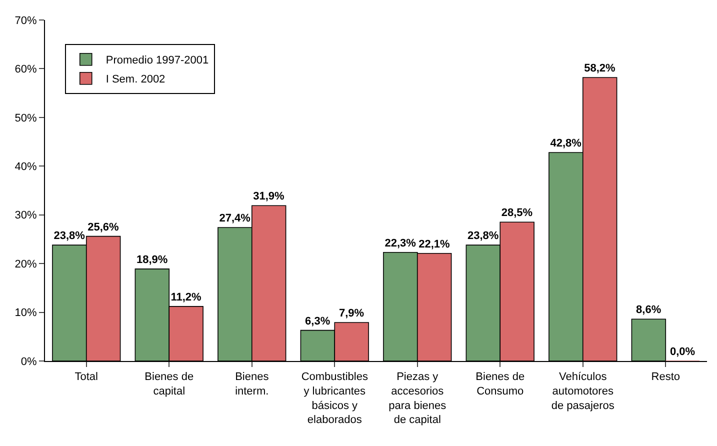  Describe the element at coordinates (152, 260) in the screenshot. I see `data-label: 18,9%` at that location.